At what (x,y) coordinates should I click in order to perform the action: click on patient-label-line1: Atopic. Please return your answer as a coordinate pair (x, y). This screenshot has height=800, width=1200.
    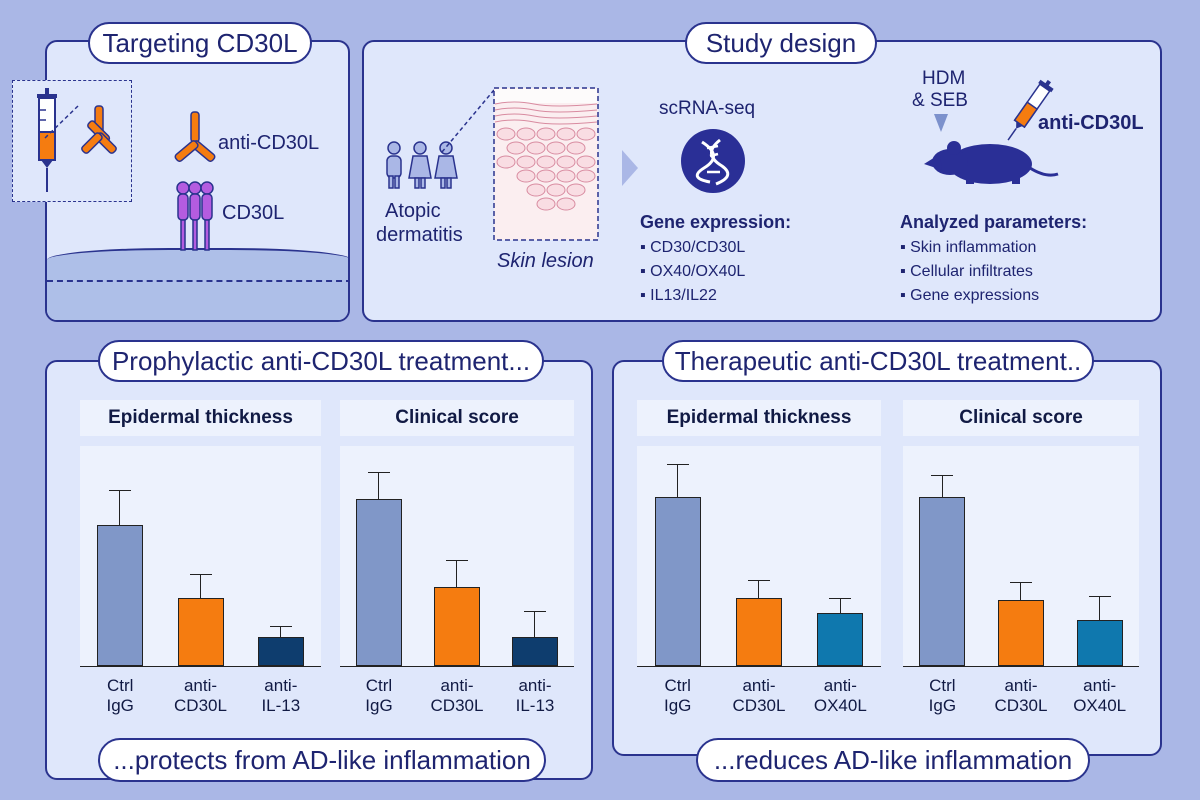
    Looking at the image, I should click on (413, 211).